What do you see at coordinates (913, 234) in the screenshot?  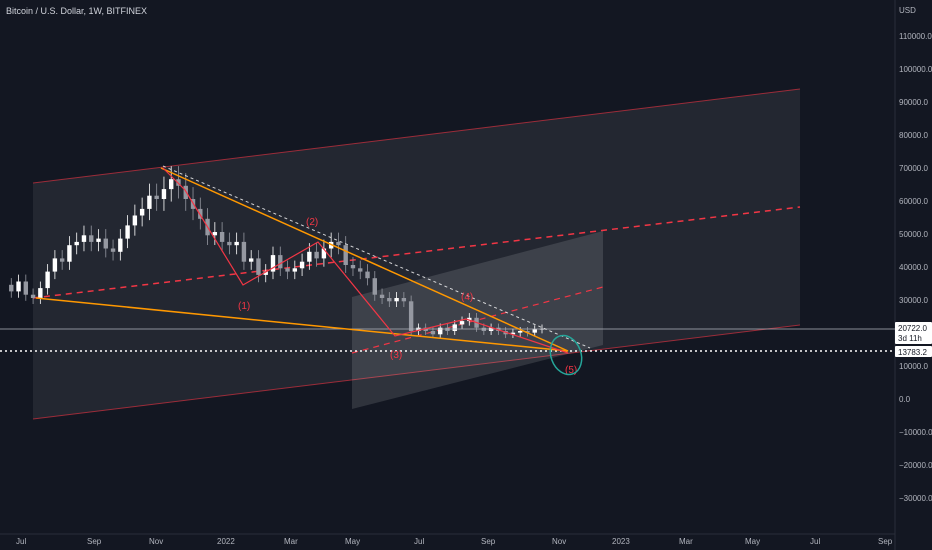 I see `price-tick-label: 50000.0` at bounding box center [913, 234].